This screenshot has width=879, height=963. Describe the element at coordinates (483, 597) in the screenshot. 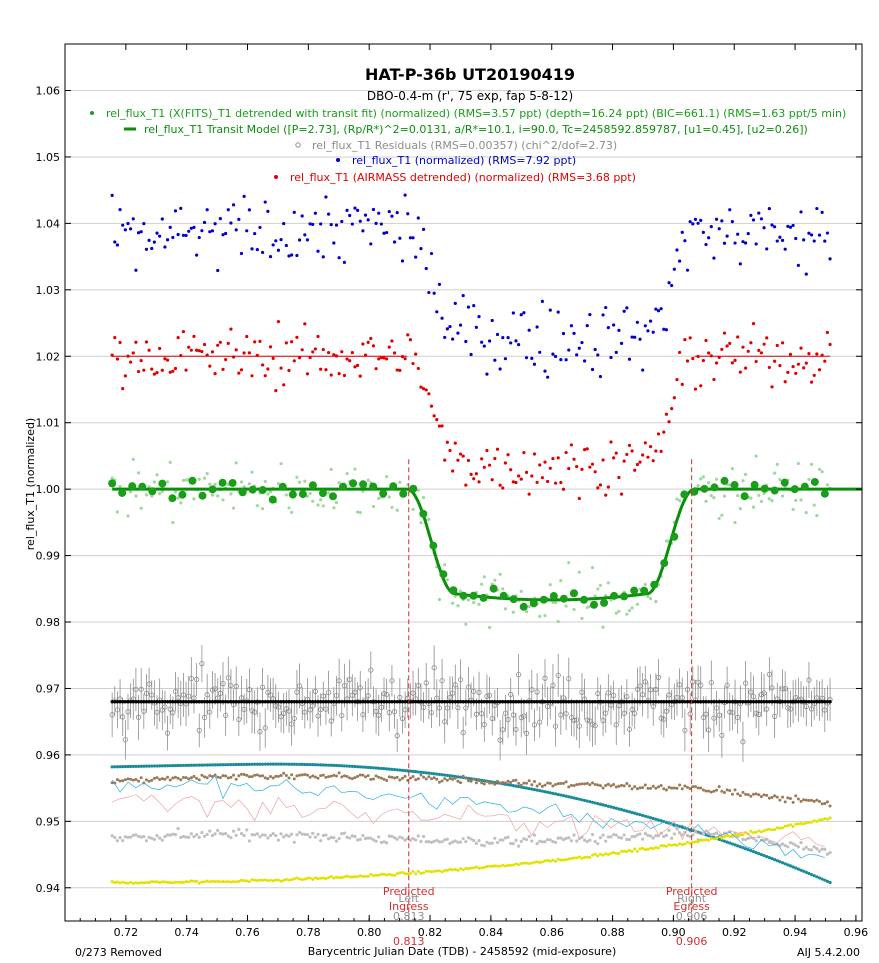

I see `binned-point` at that location.